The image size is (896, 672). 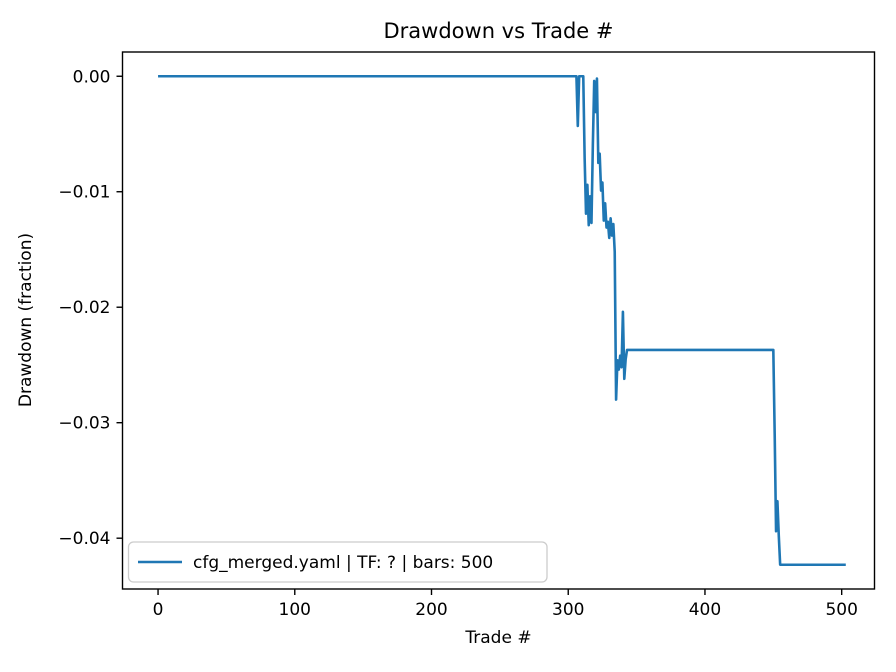 What do you see at coordinates (26, 320) in the screenshot?
I see `y-axis-label: Drawdown (fraction)` at bounding box center [26, 320].